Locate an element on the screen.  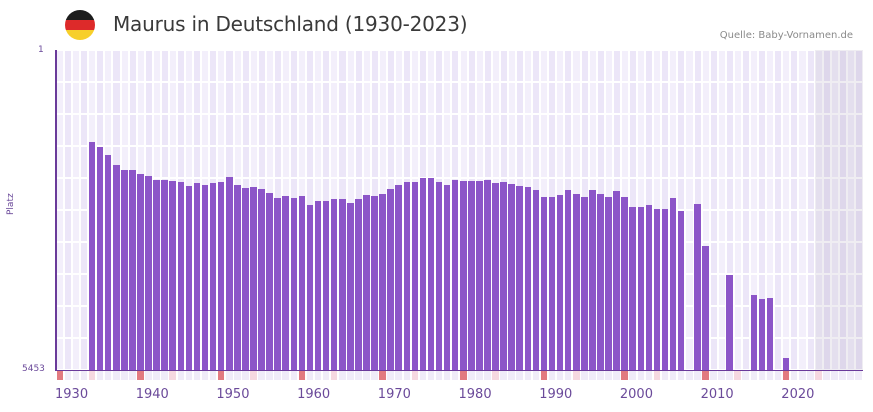
bar-2002 is located at coordinates (641, 288).